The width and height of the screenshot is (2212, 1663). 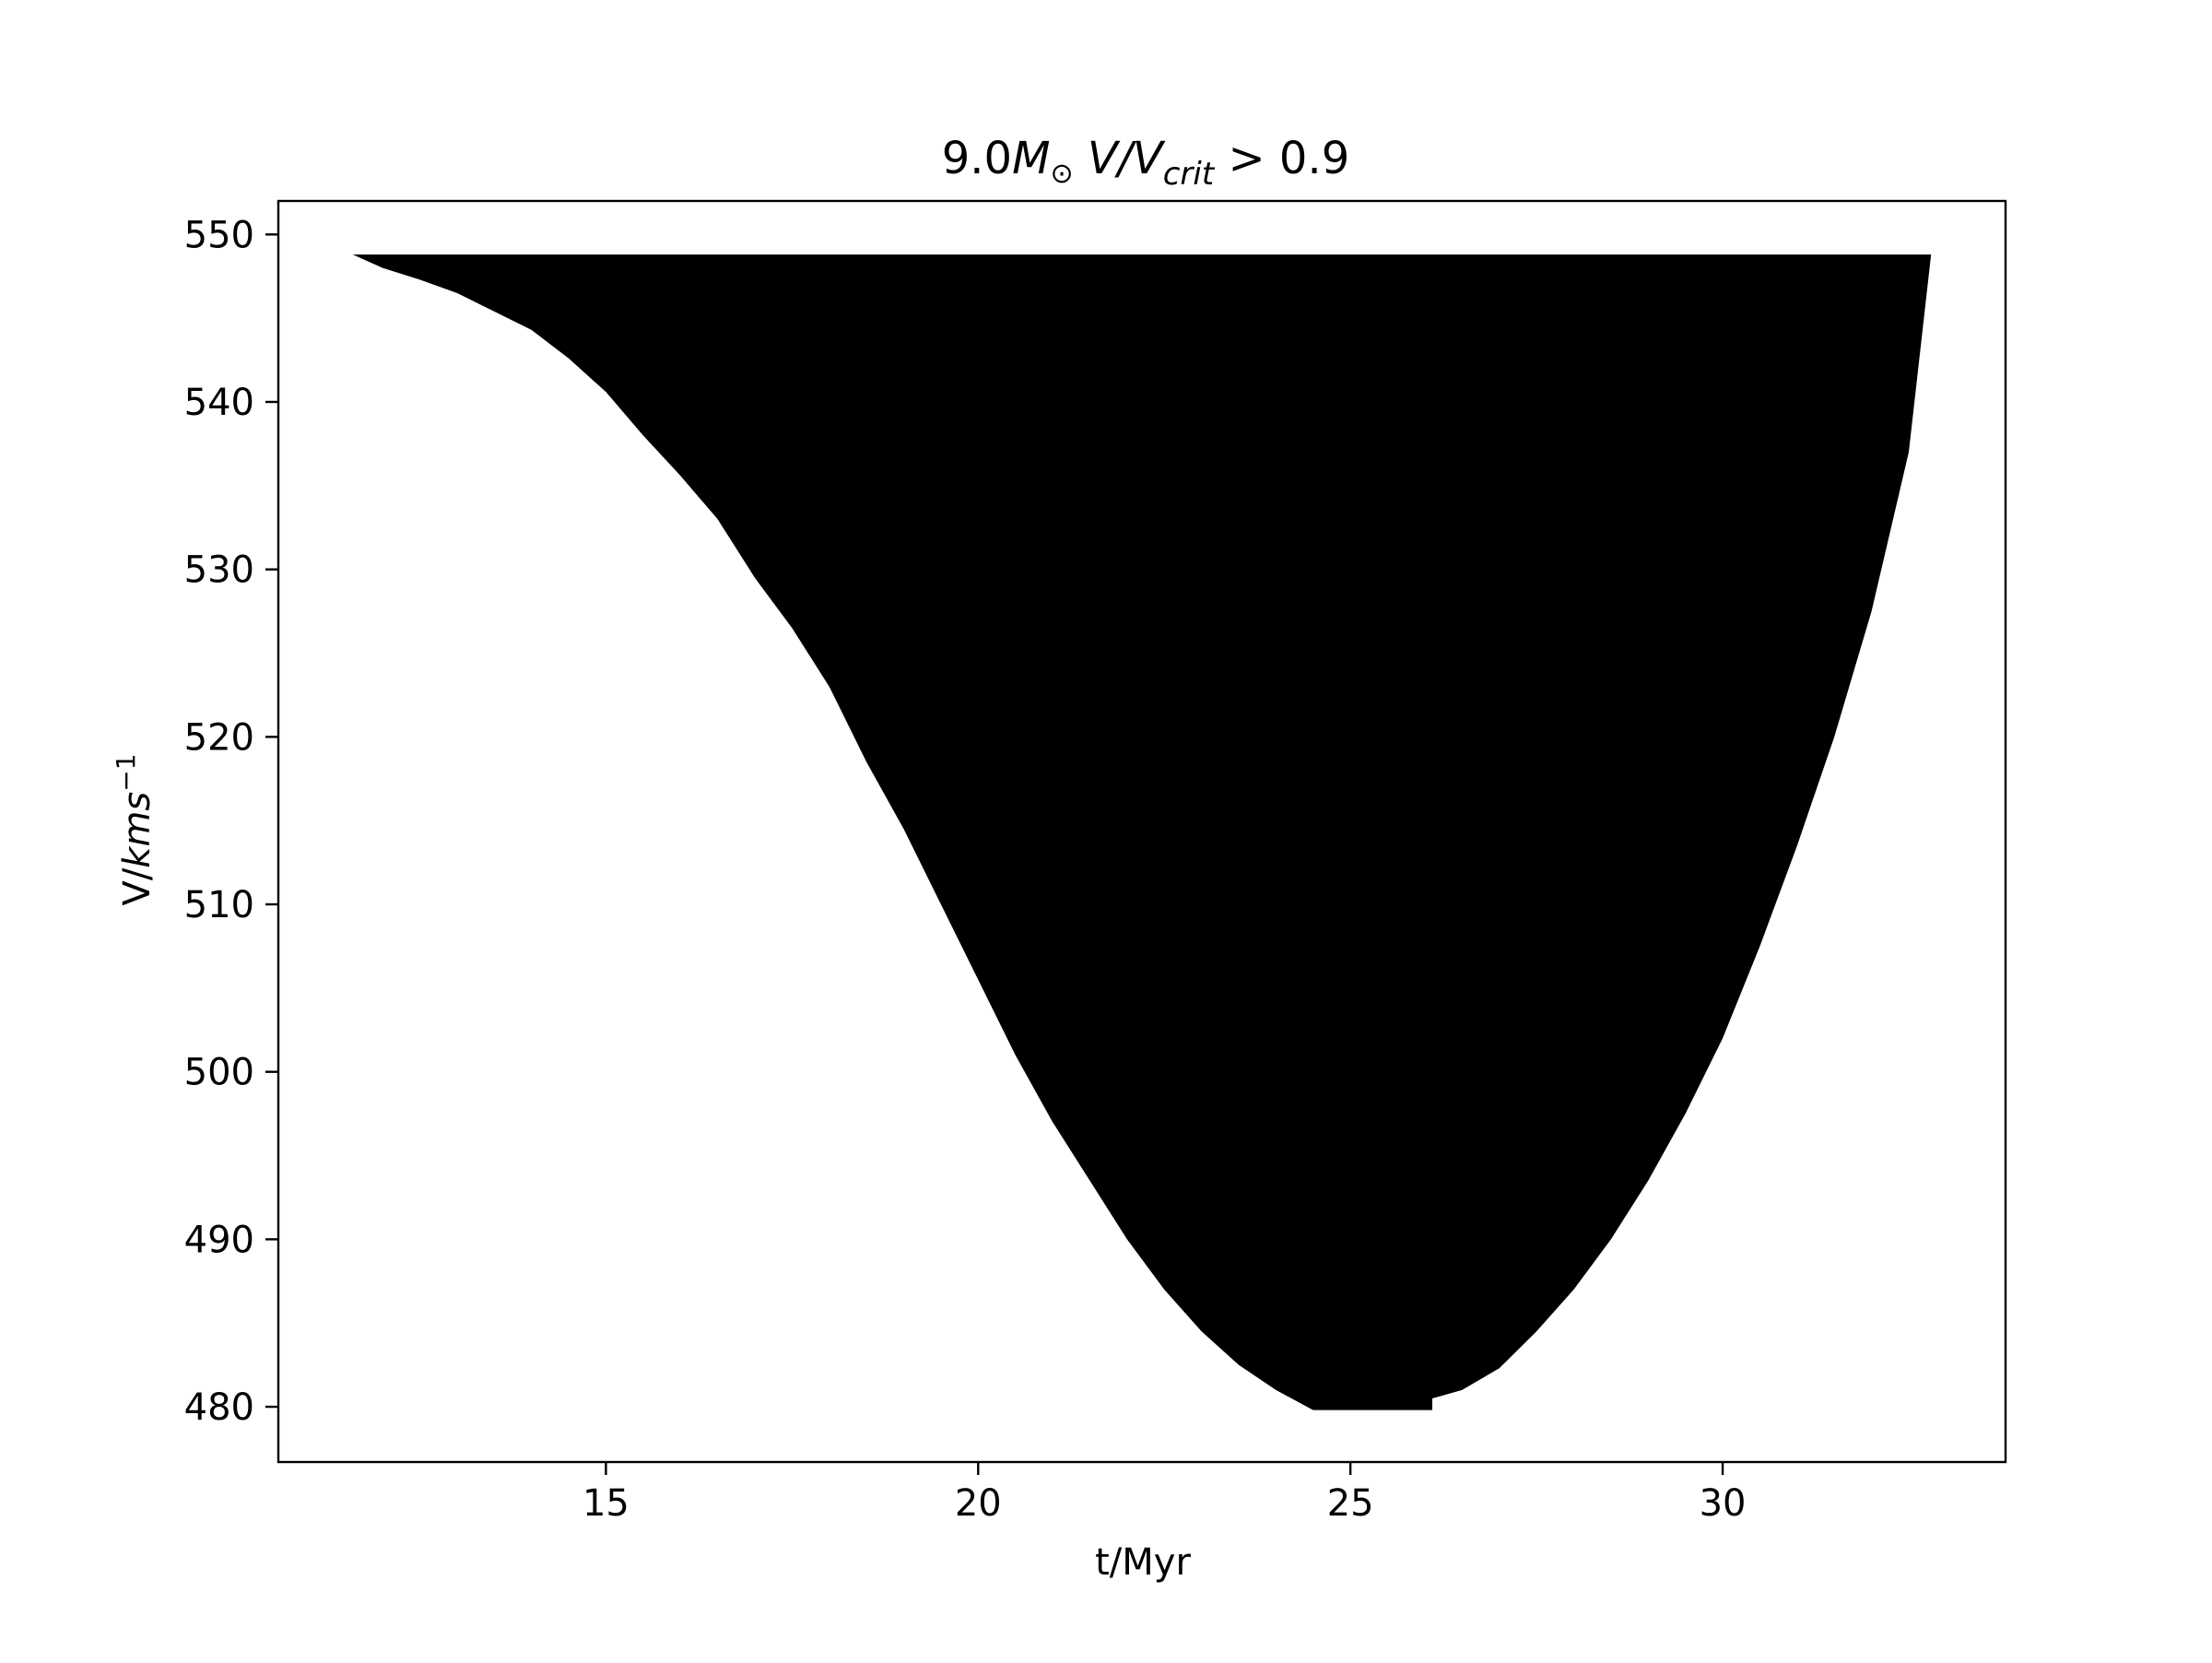 What do you see at coordinates (219, 1073) in the screenshot?
I see `y-tick-label: 500` at bounding box center [219, 1073].